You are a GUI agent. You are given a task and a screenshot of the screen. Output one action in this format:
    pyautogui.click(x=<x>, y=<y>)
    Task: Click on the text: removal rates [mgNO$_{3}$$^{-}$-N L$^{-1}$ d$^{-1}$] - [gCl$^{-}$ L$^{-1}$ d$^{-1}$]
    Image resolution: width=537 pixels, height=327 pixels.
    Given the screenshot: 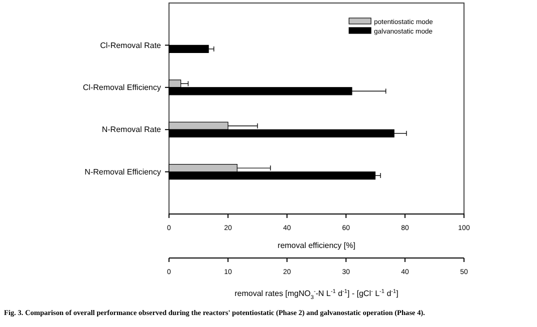 What is the action you would take?
    pyautogui.click(x=316, y=295)
    